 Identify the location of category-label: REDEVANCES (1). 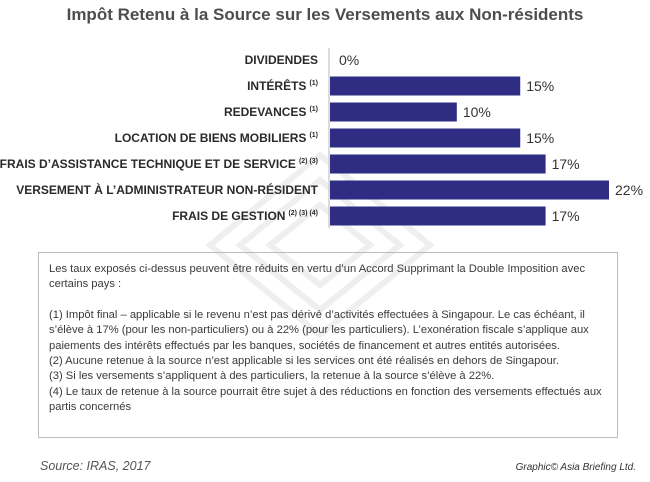
(271, 112).